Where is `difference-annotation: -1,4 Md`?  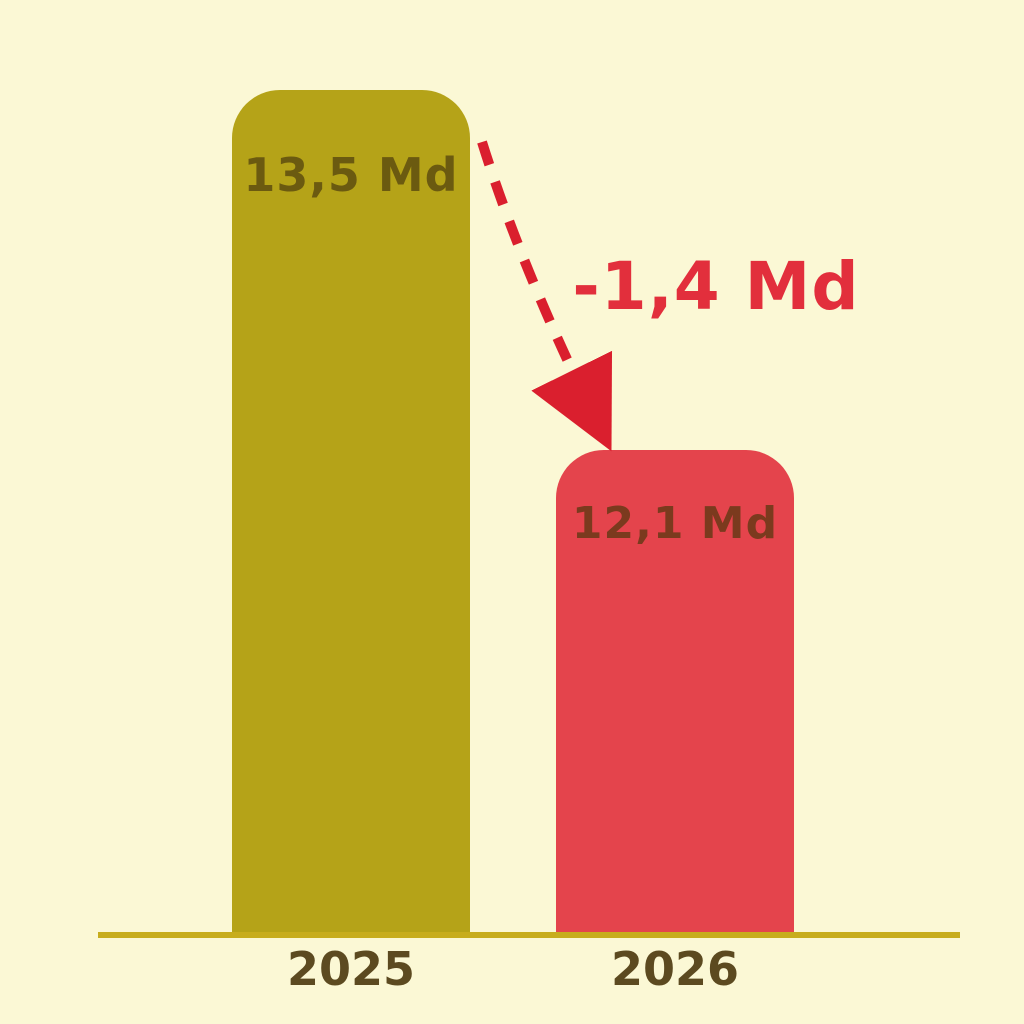 difference-annotation: -1,4 Md is located at coordinates (716, 286).